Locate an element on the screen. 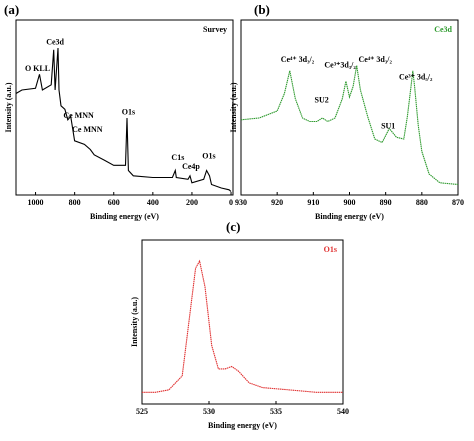  x-tick-label: 200 is located at coordinates (192, 202).